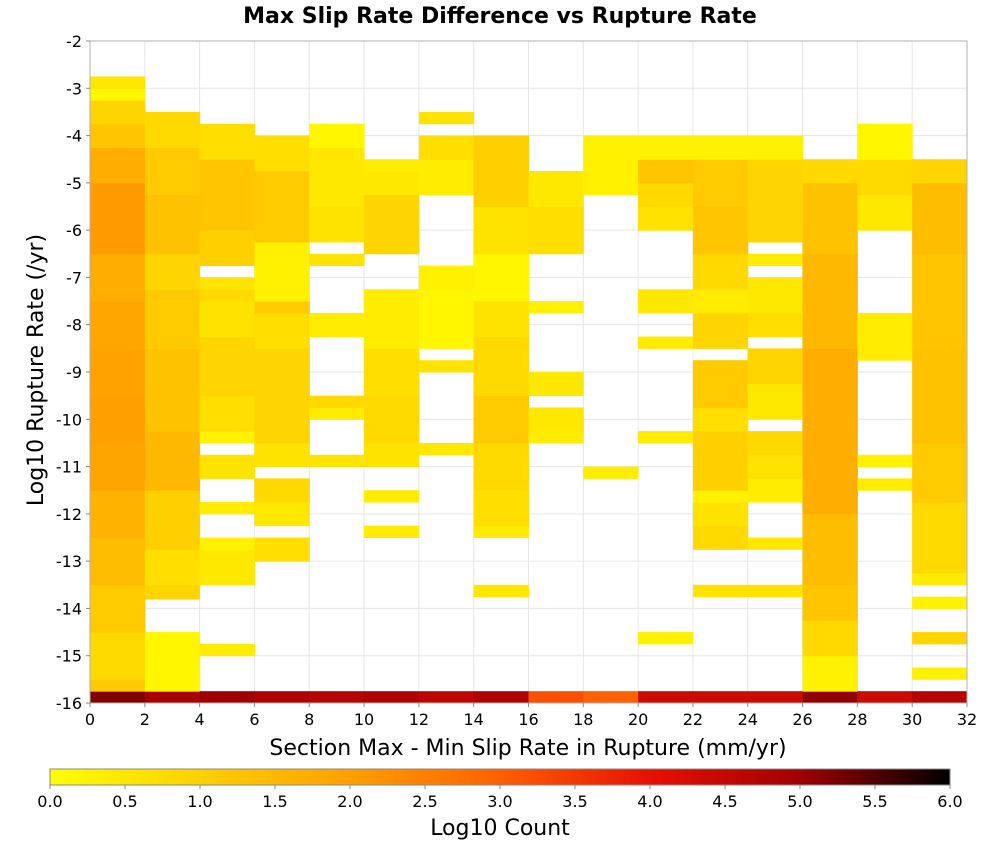 The height and width of the screenshot is (850, 1000). I want to click on y-tick-label: -3, so click(74, 88).